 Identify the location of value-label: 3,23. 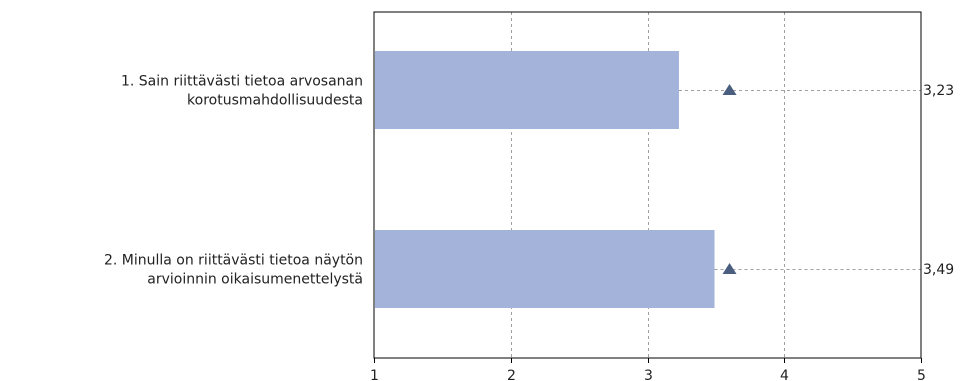
(938, 91).